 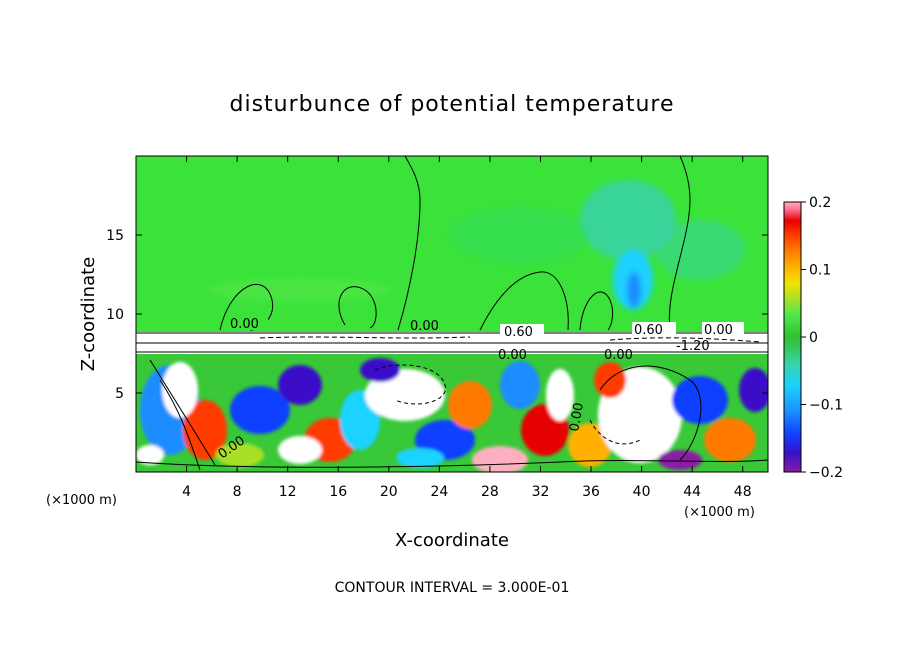 What do you see at coordinates (792, 337) in the screenshot?
I see `colorbar` at bounding box center [792, 337].